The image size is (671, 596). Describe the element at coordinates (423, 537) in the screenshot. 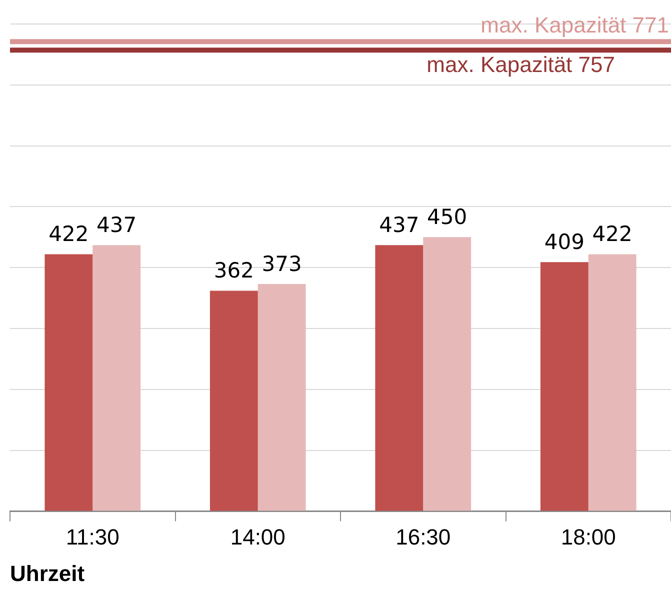

I see `x-tick-label: 16:30` at that location.